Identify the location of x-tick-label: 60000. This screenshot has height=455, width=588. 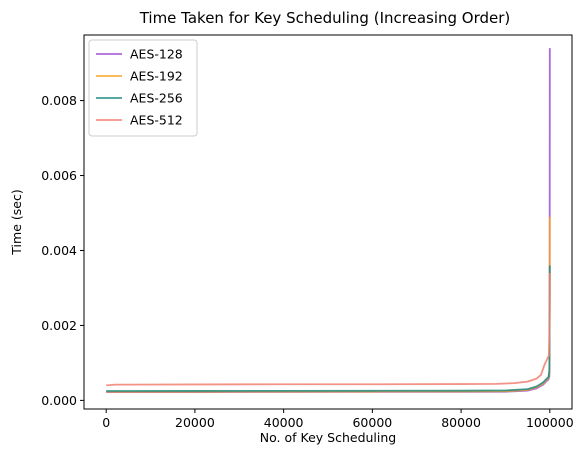
(372, 422).